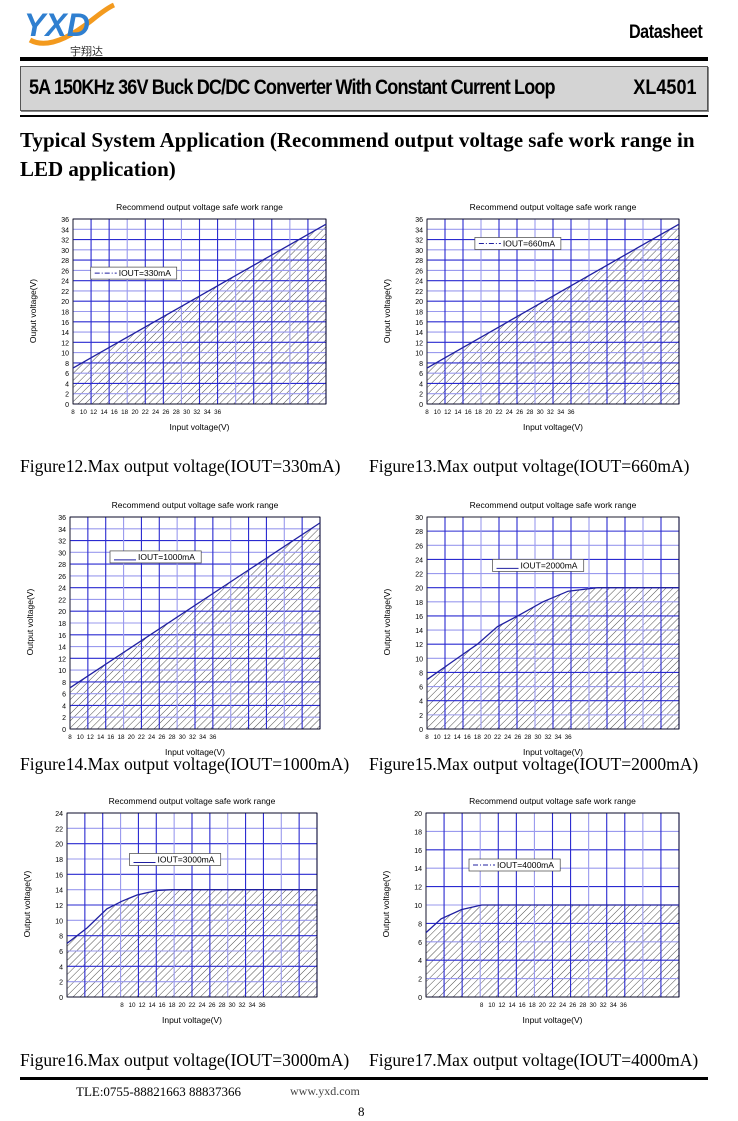 This screenshot has height=1121, width=738. I want to click on footer-rule, so click(364, 1078).